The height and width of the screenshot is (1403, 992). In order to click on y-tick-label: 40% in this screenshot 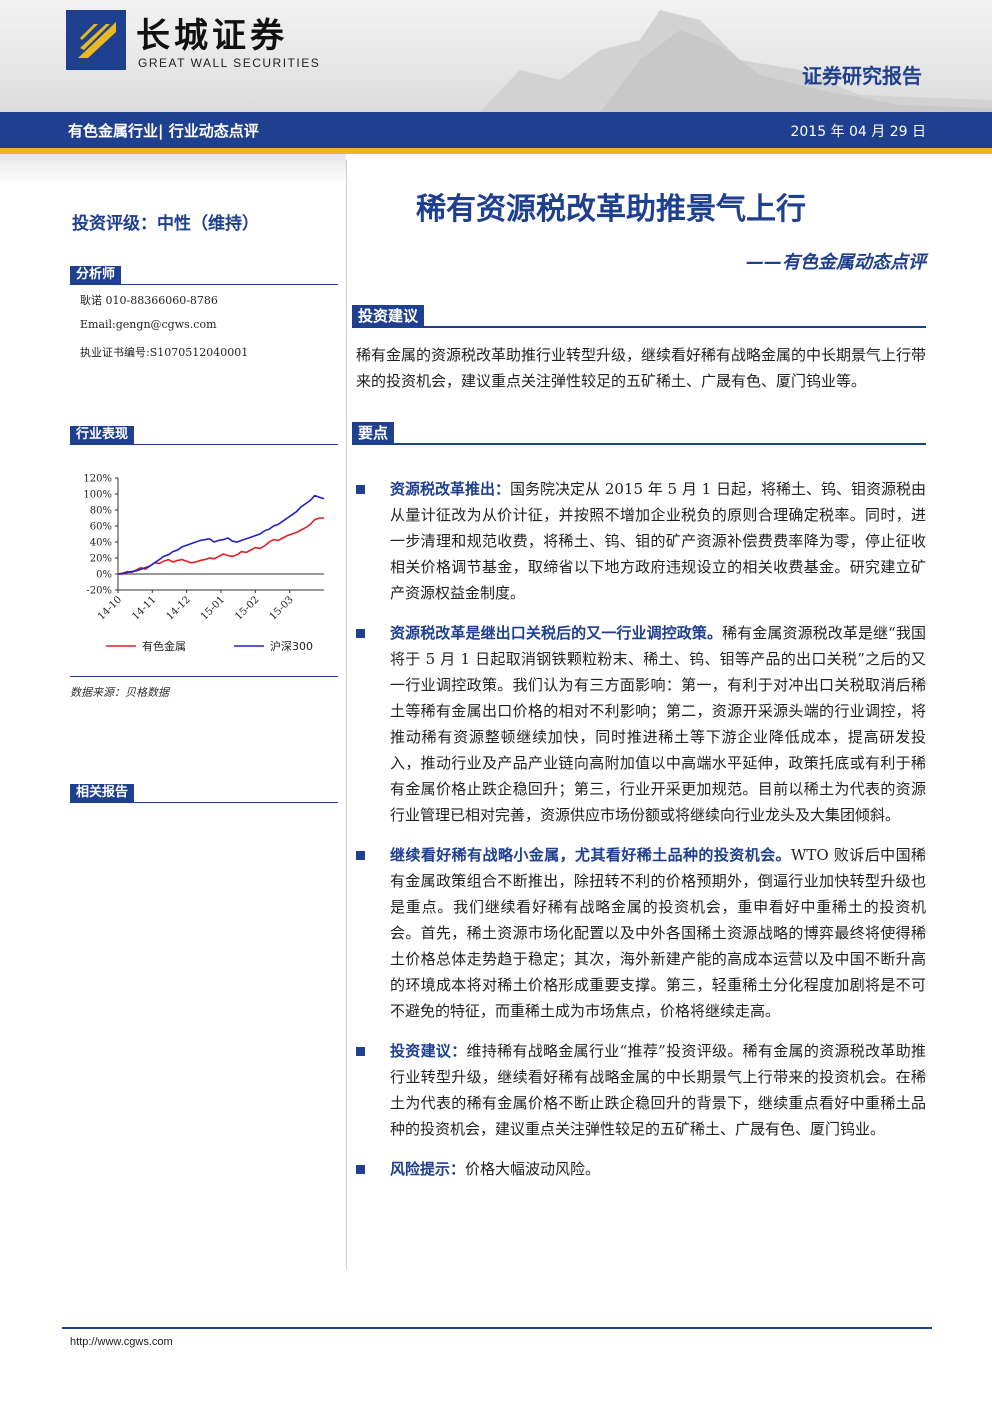, I will do `click(101, 543)`.